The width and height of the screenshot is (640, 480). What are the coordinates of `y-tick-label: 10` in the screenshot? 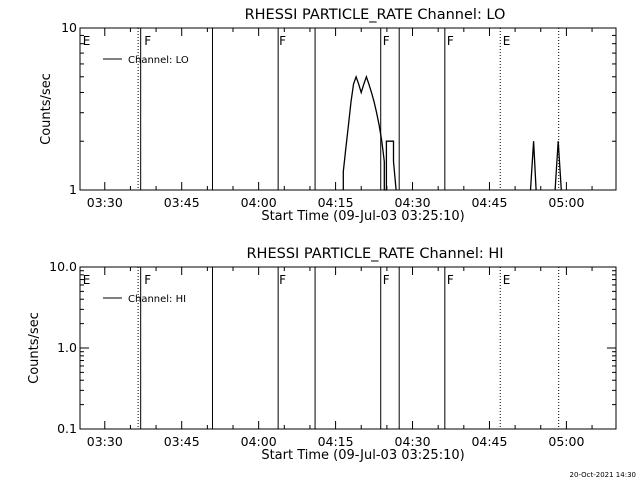 It's located at (69, 27).